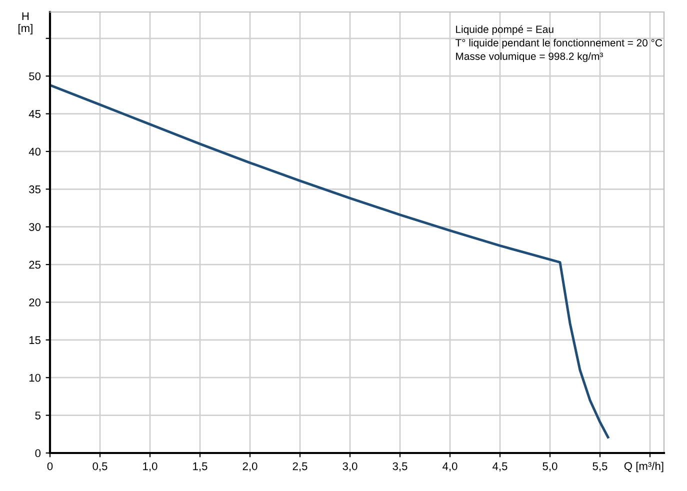  What do you see at coordinates (500, 467) in the screenshot?
I see `x-tick-label: 4,5` at bounding box center [500, 467].